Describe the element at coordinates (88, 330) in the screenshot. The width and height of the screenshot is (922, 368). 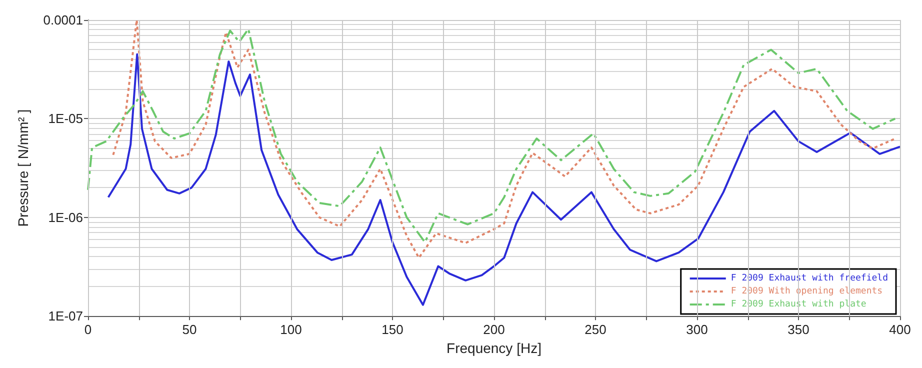
I see `x-tick-label: 0` at that location.